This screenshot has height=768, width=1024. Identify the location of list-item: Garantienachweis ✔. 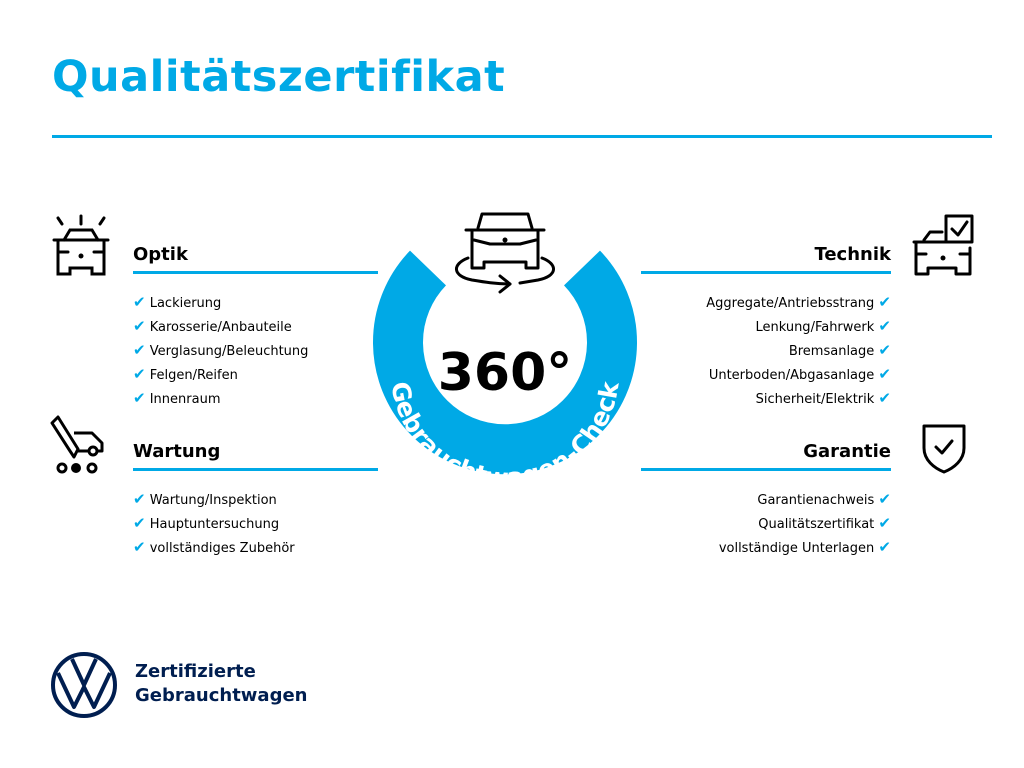
(824, 499).